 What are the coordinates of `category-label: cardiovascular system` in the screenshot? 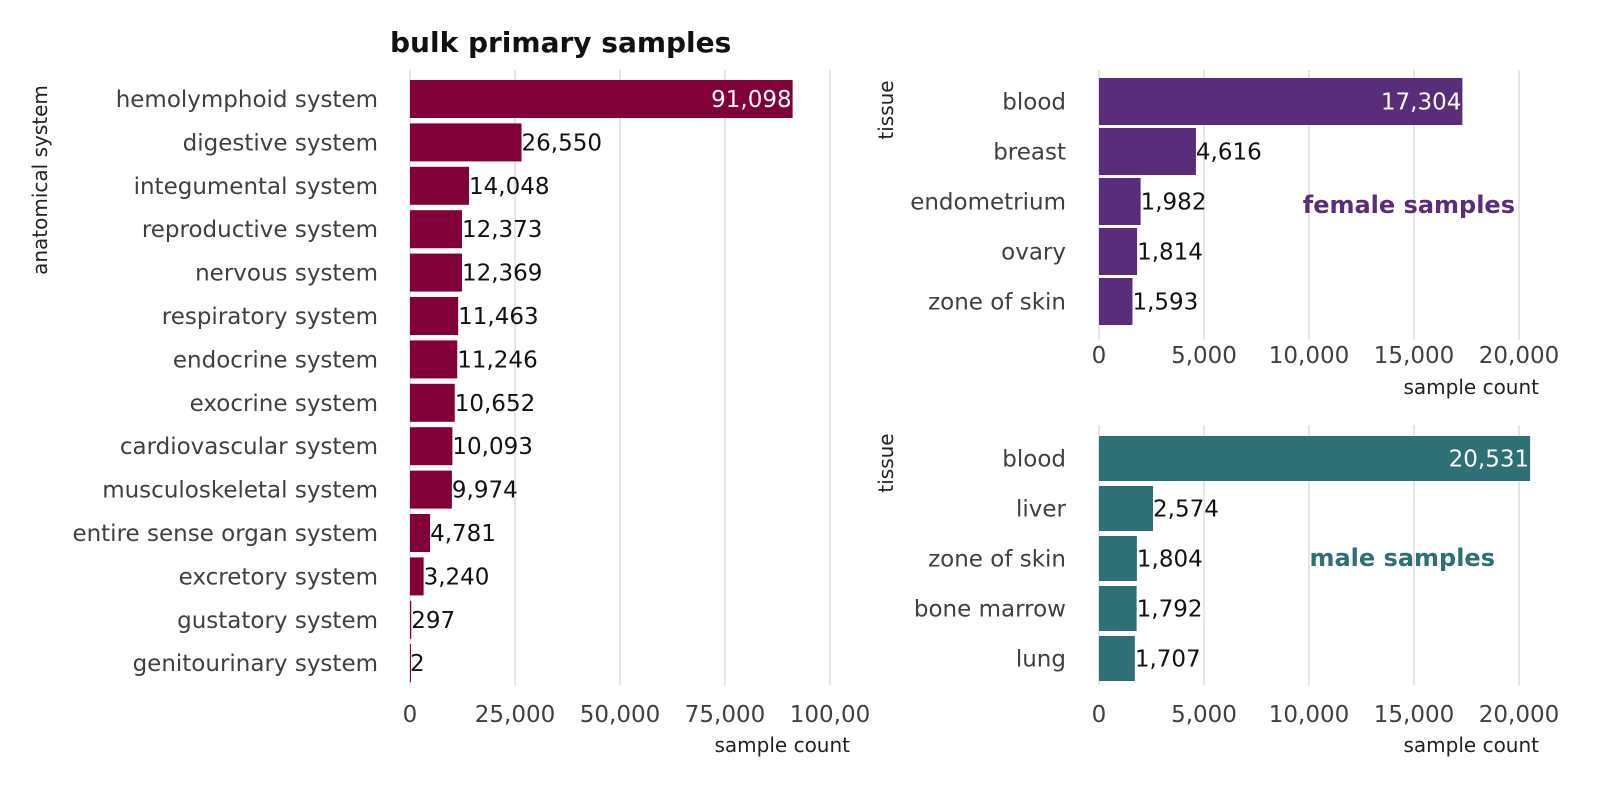 It's located at (249, 447).